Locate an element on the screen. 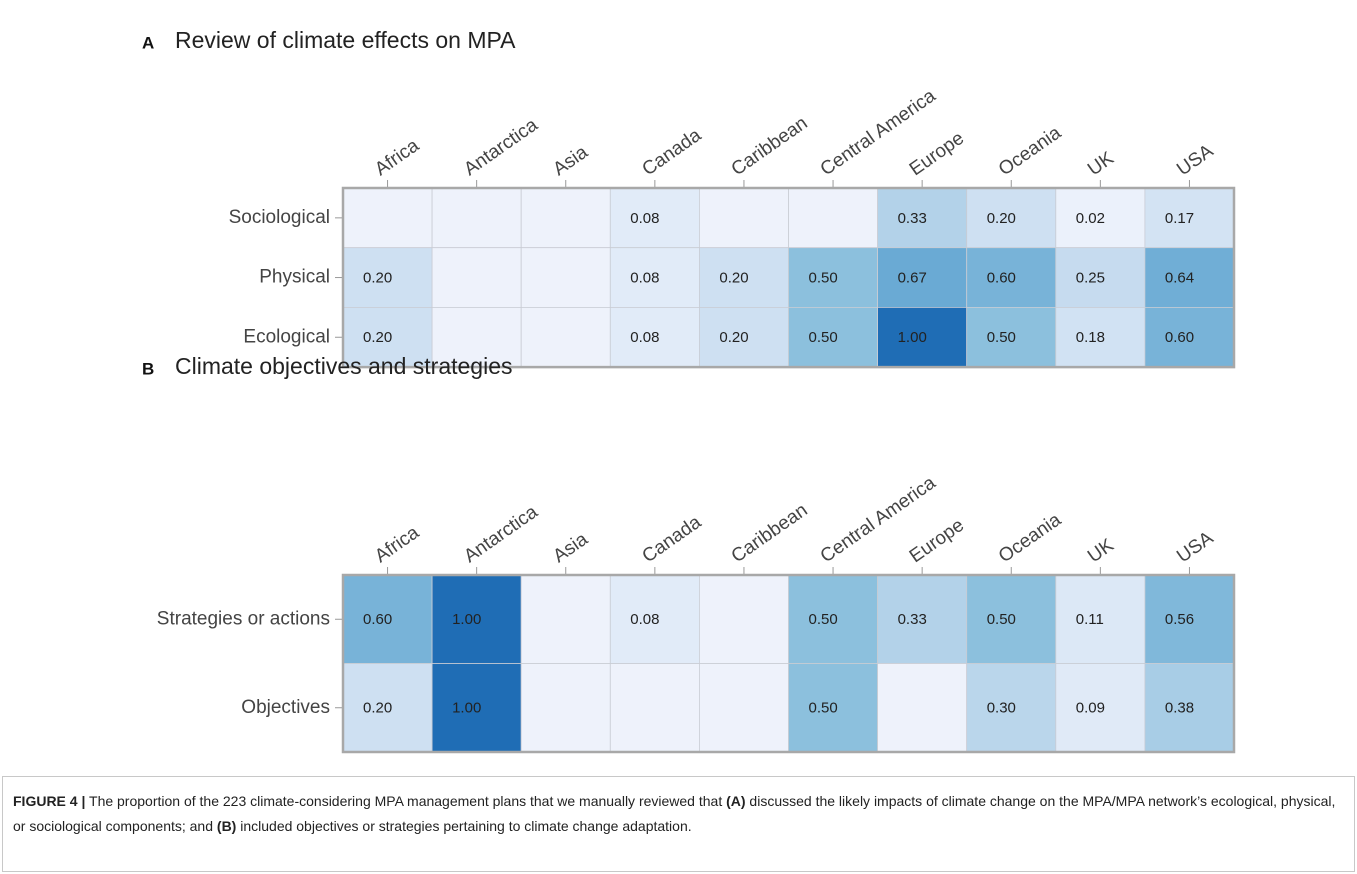  cell-label: 0.18 is located at coordinates (1090, 337).